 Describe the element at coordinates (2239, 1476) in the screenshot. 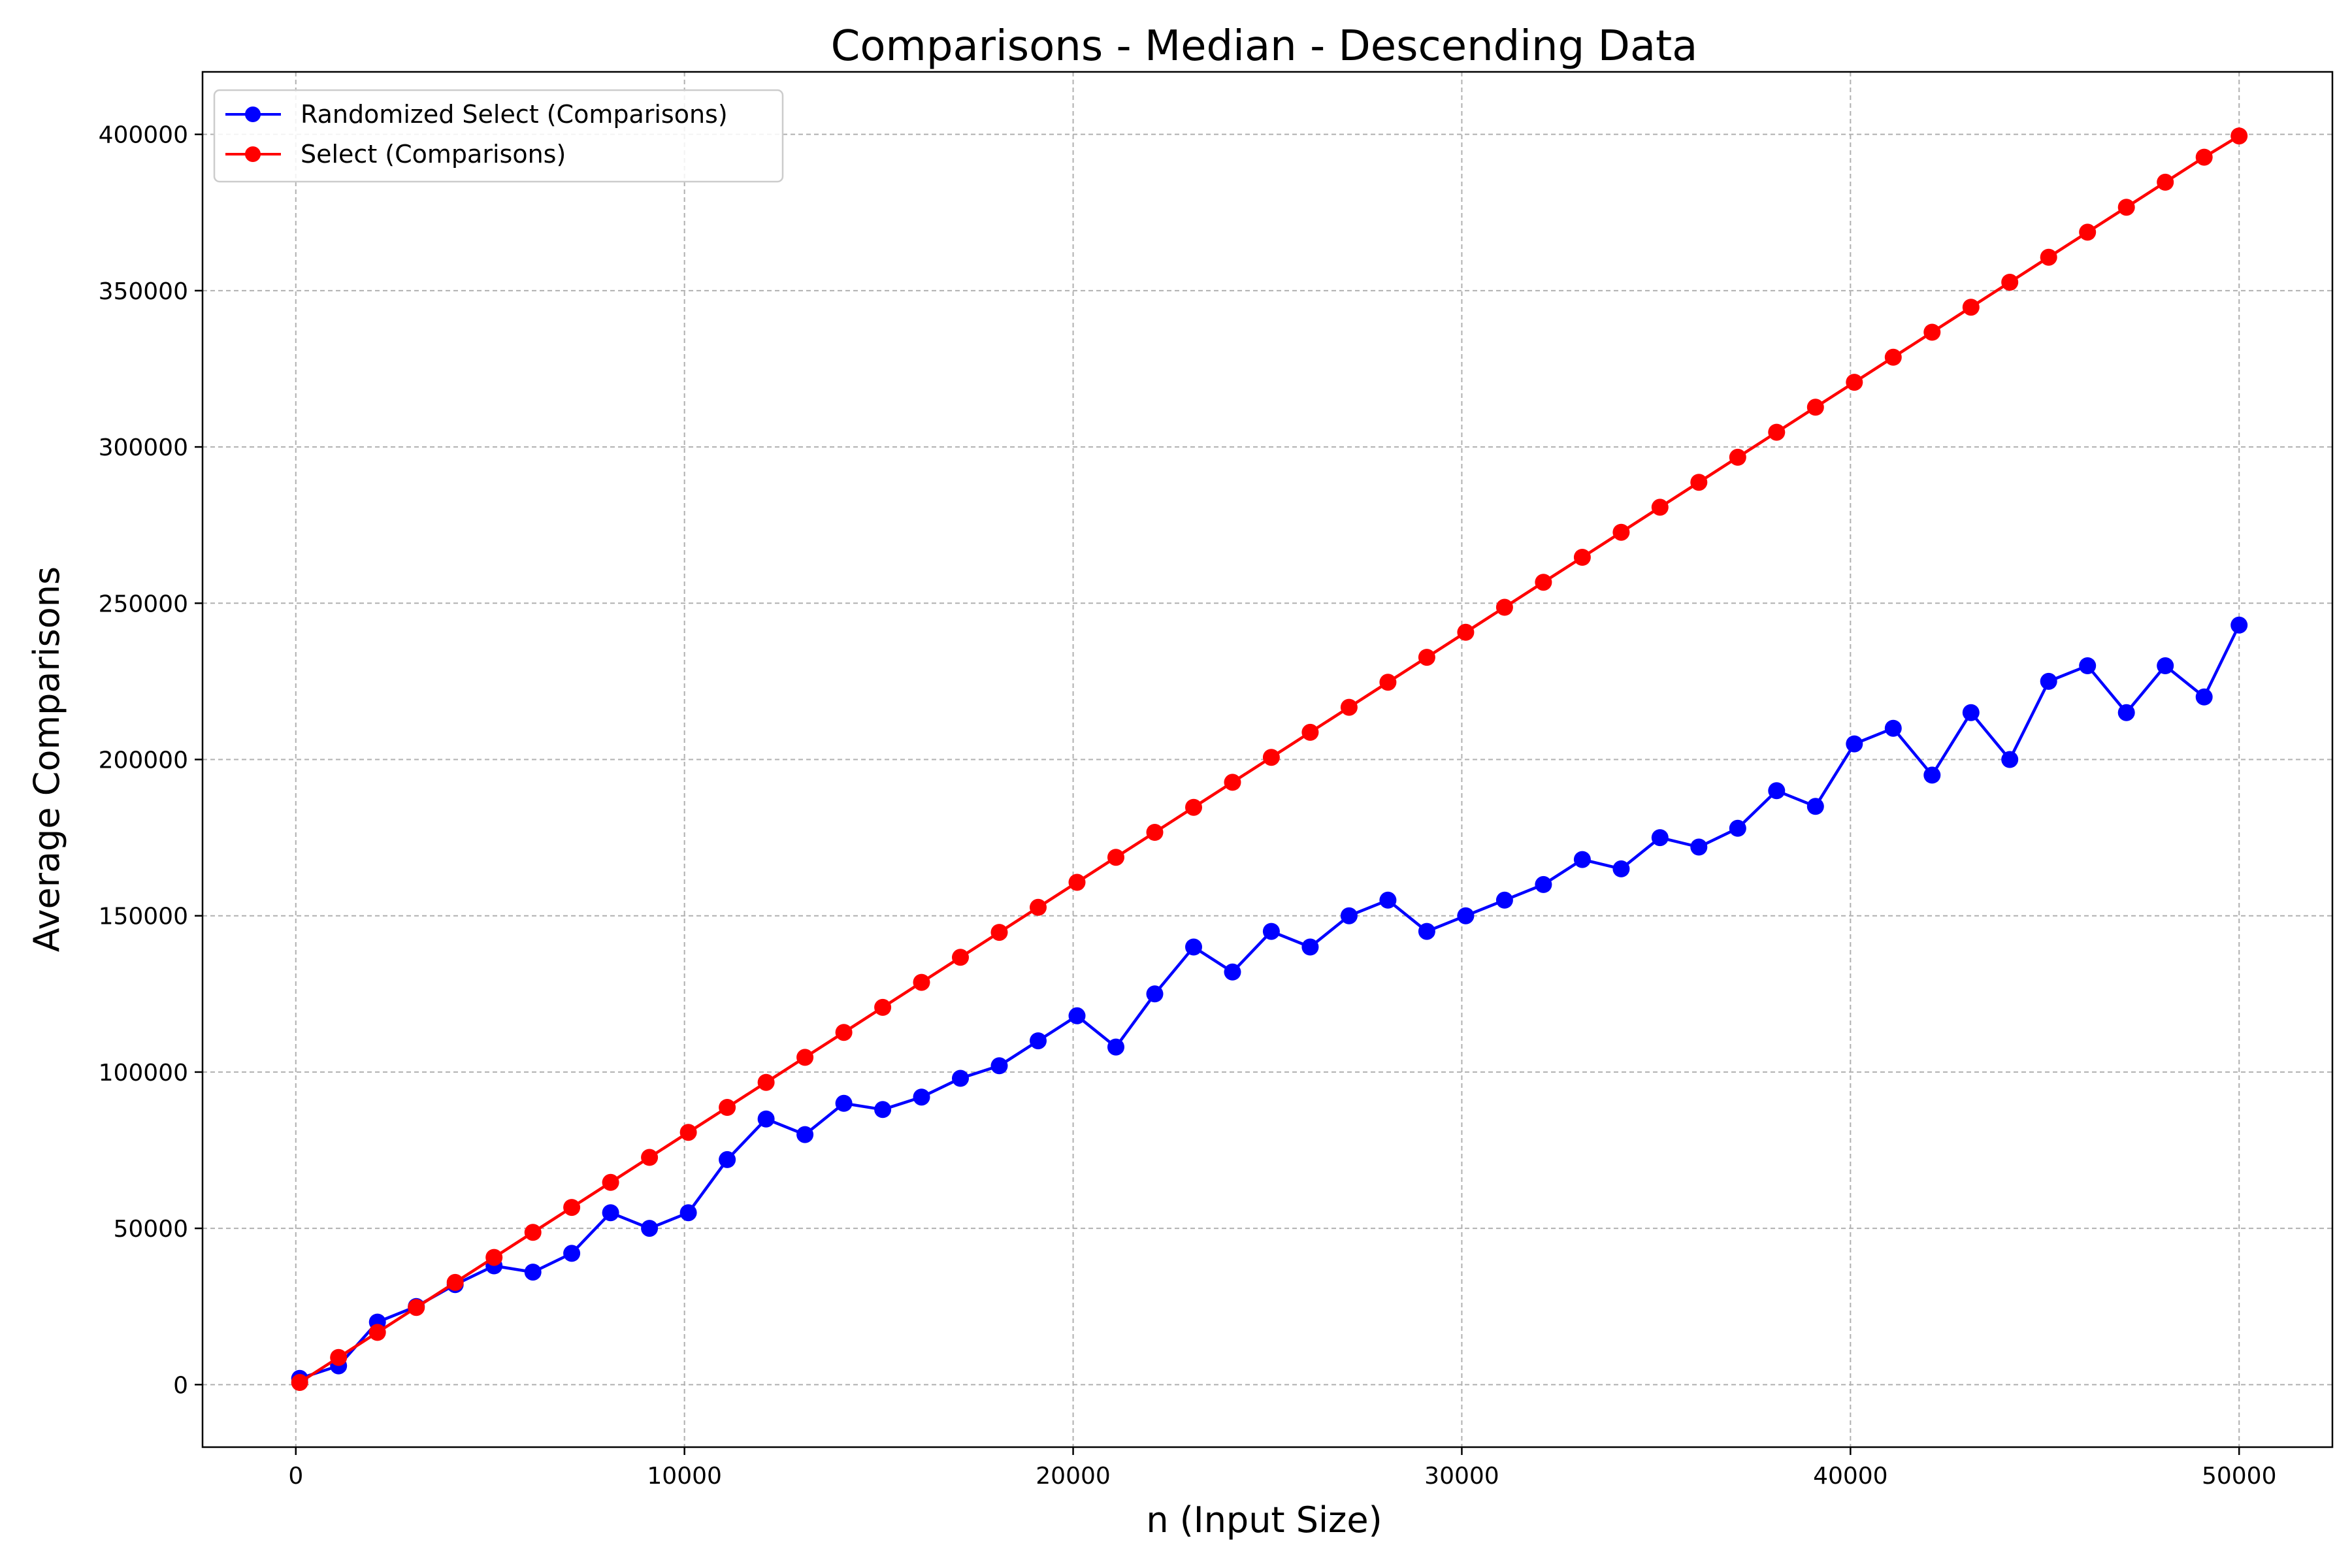

I see `x-tick-label: 50000` at that location.